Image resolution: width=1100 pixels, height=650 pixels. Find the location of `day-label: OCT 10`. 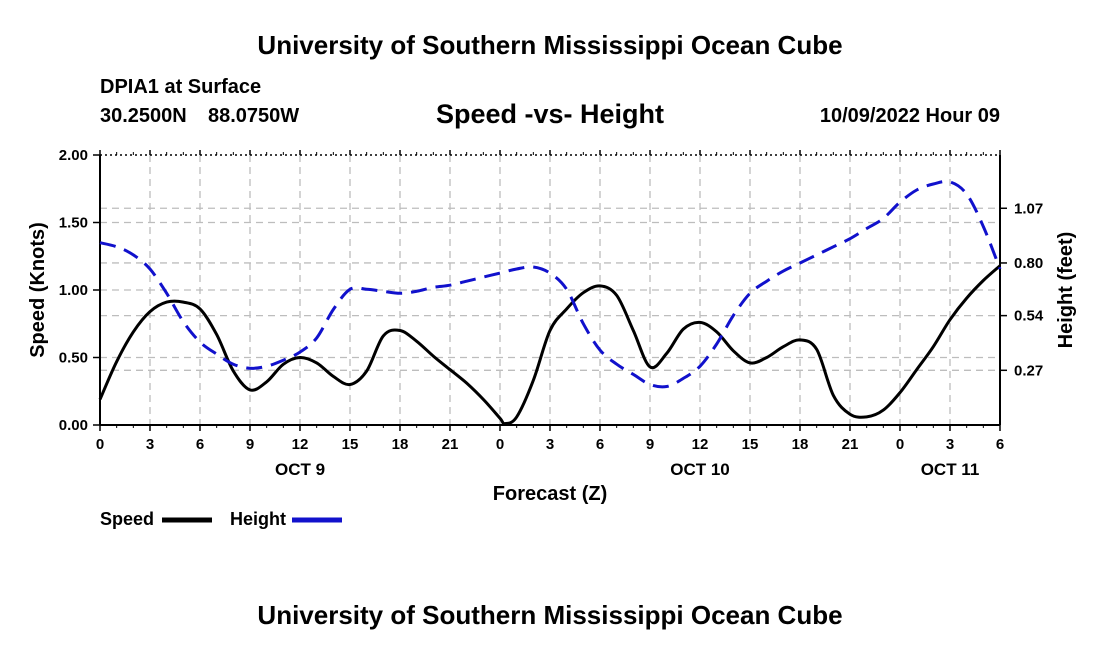

day-label: OCT 10 is located at coordinates (700, 469).